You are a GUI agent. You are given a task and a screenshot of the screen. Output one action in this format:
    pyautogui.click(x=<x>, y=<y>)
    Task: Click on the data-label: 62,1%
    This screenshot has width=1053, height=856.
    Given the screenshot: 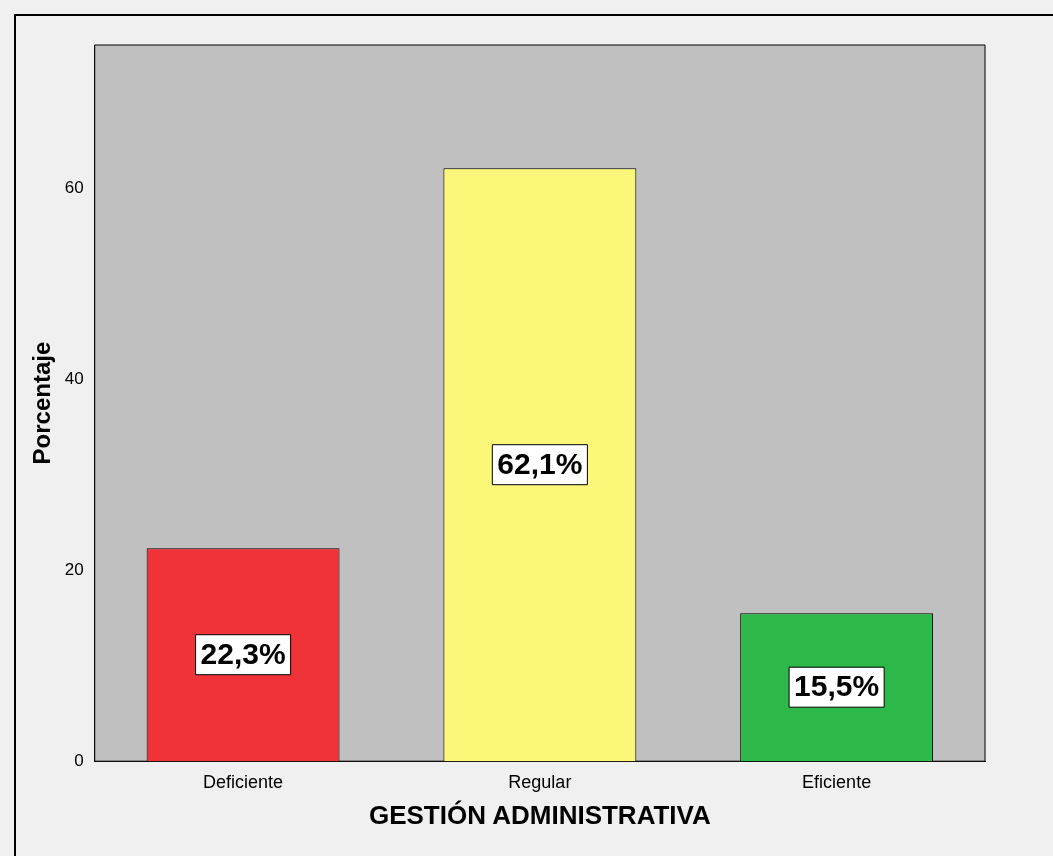 What is the action you would take?
    pyautogui.click(x=540, y=463)
    